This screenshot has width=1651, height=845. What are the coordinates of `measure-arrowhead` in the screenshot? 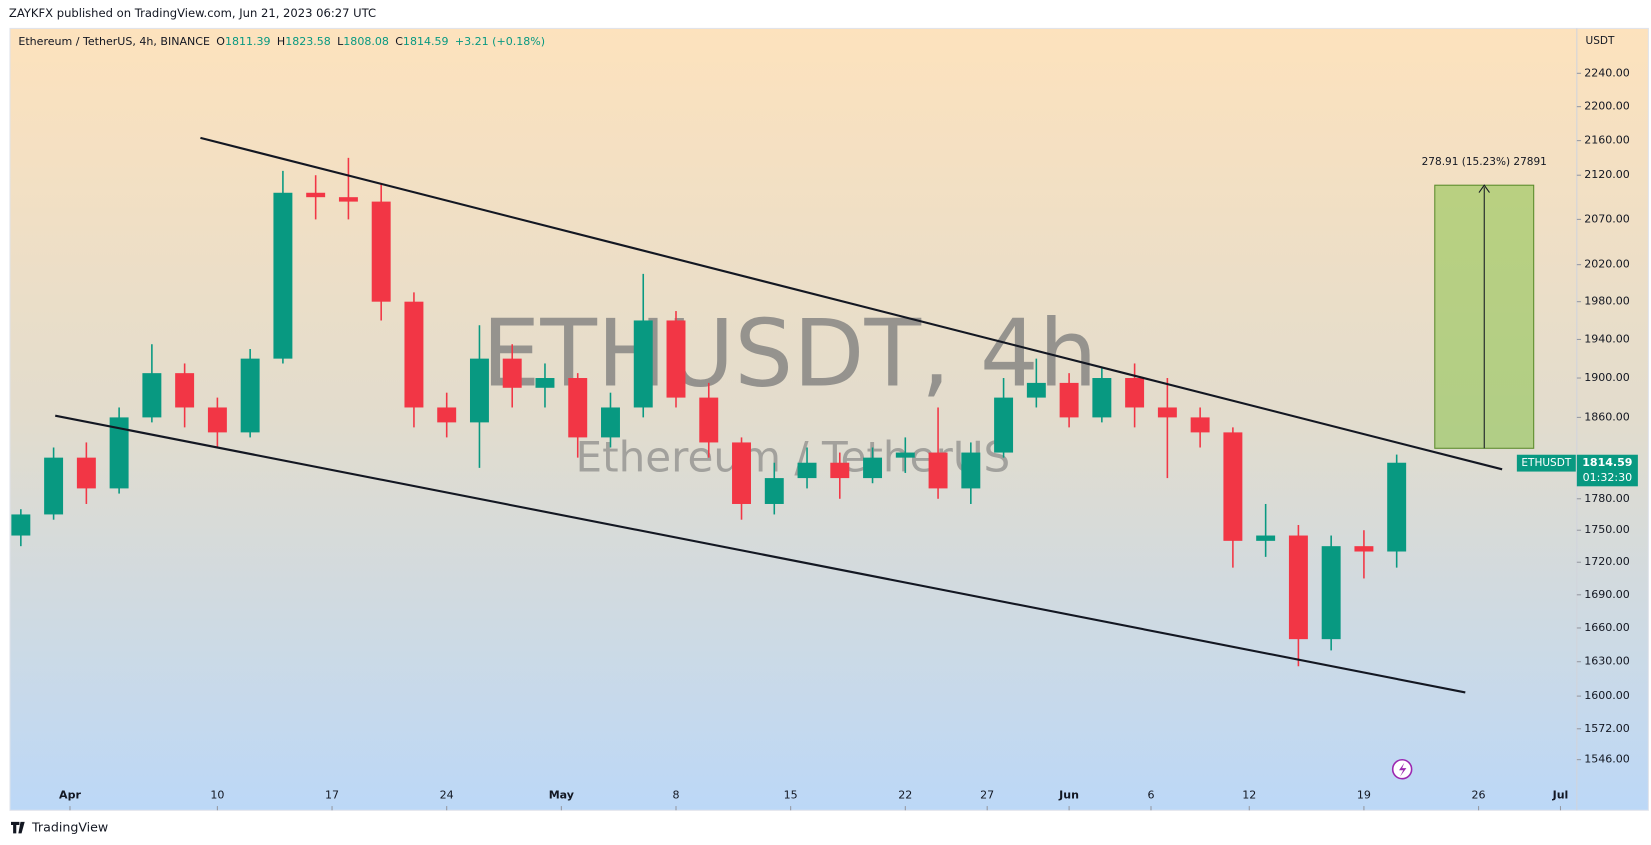 It's located at (1484, 188).